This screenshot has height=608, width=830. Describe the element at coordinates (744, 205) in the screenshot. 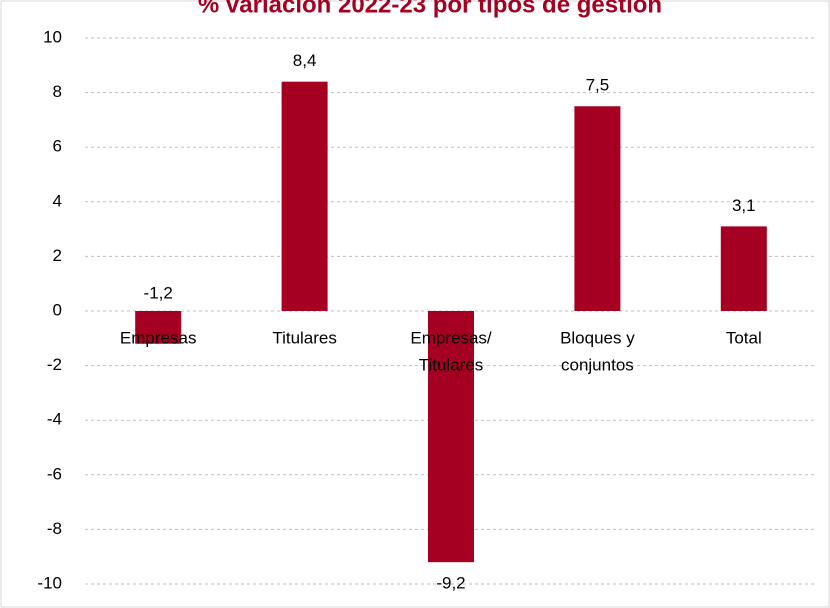

I see `value-label: 3,1` at that location.